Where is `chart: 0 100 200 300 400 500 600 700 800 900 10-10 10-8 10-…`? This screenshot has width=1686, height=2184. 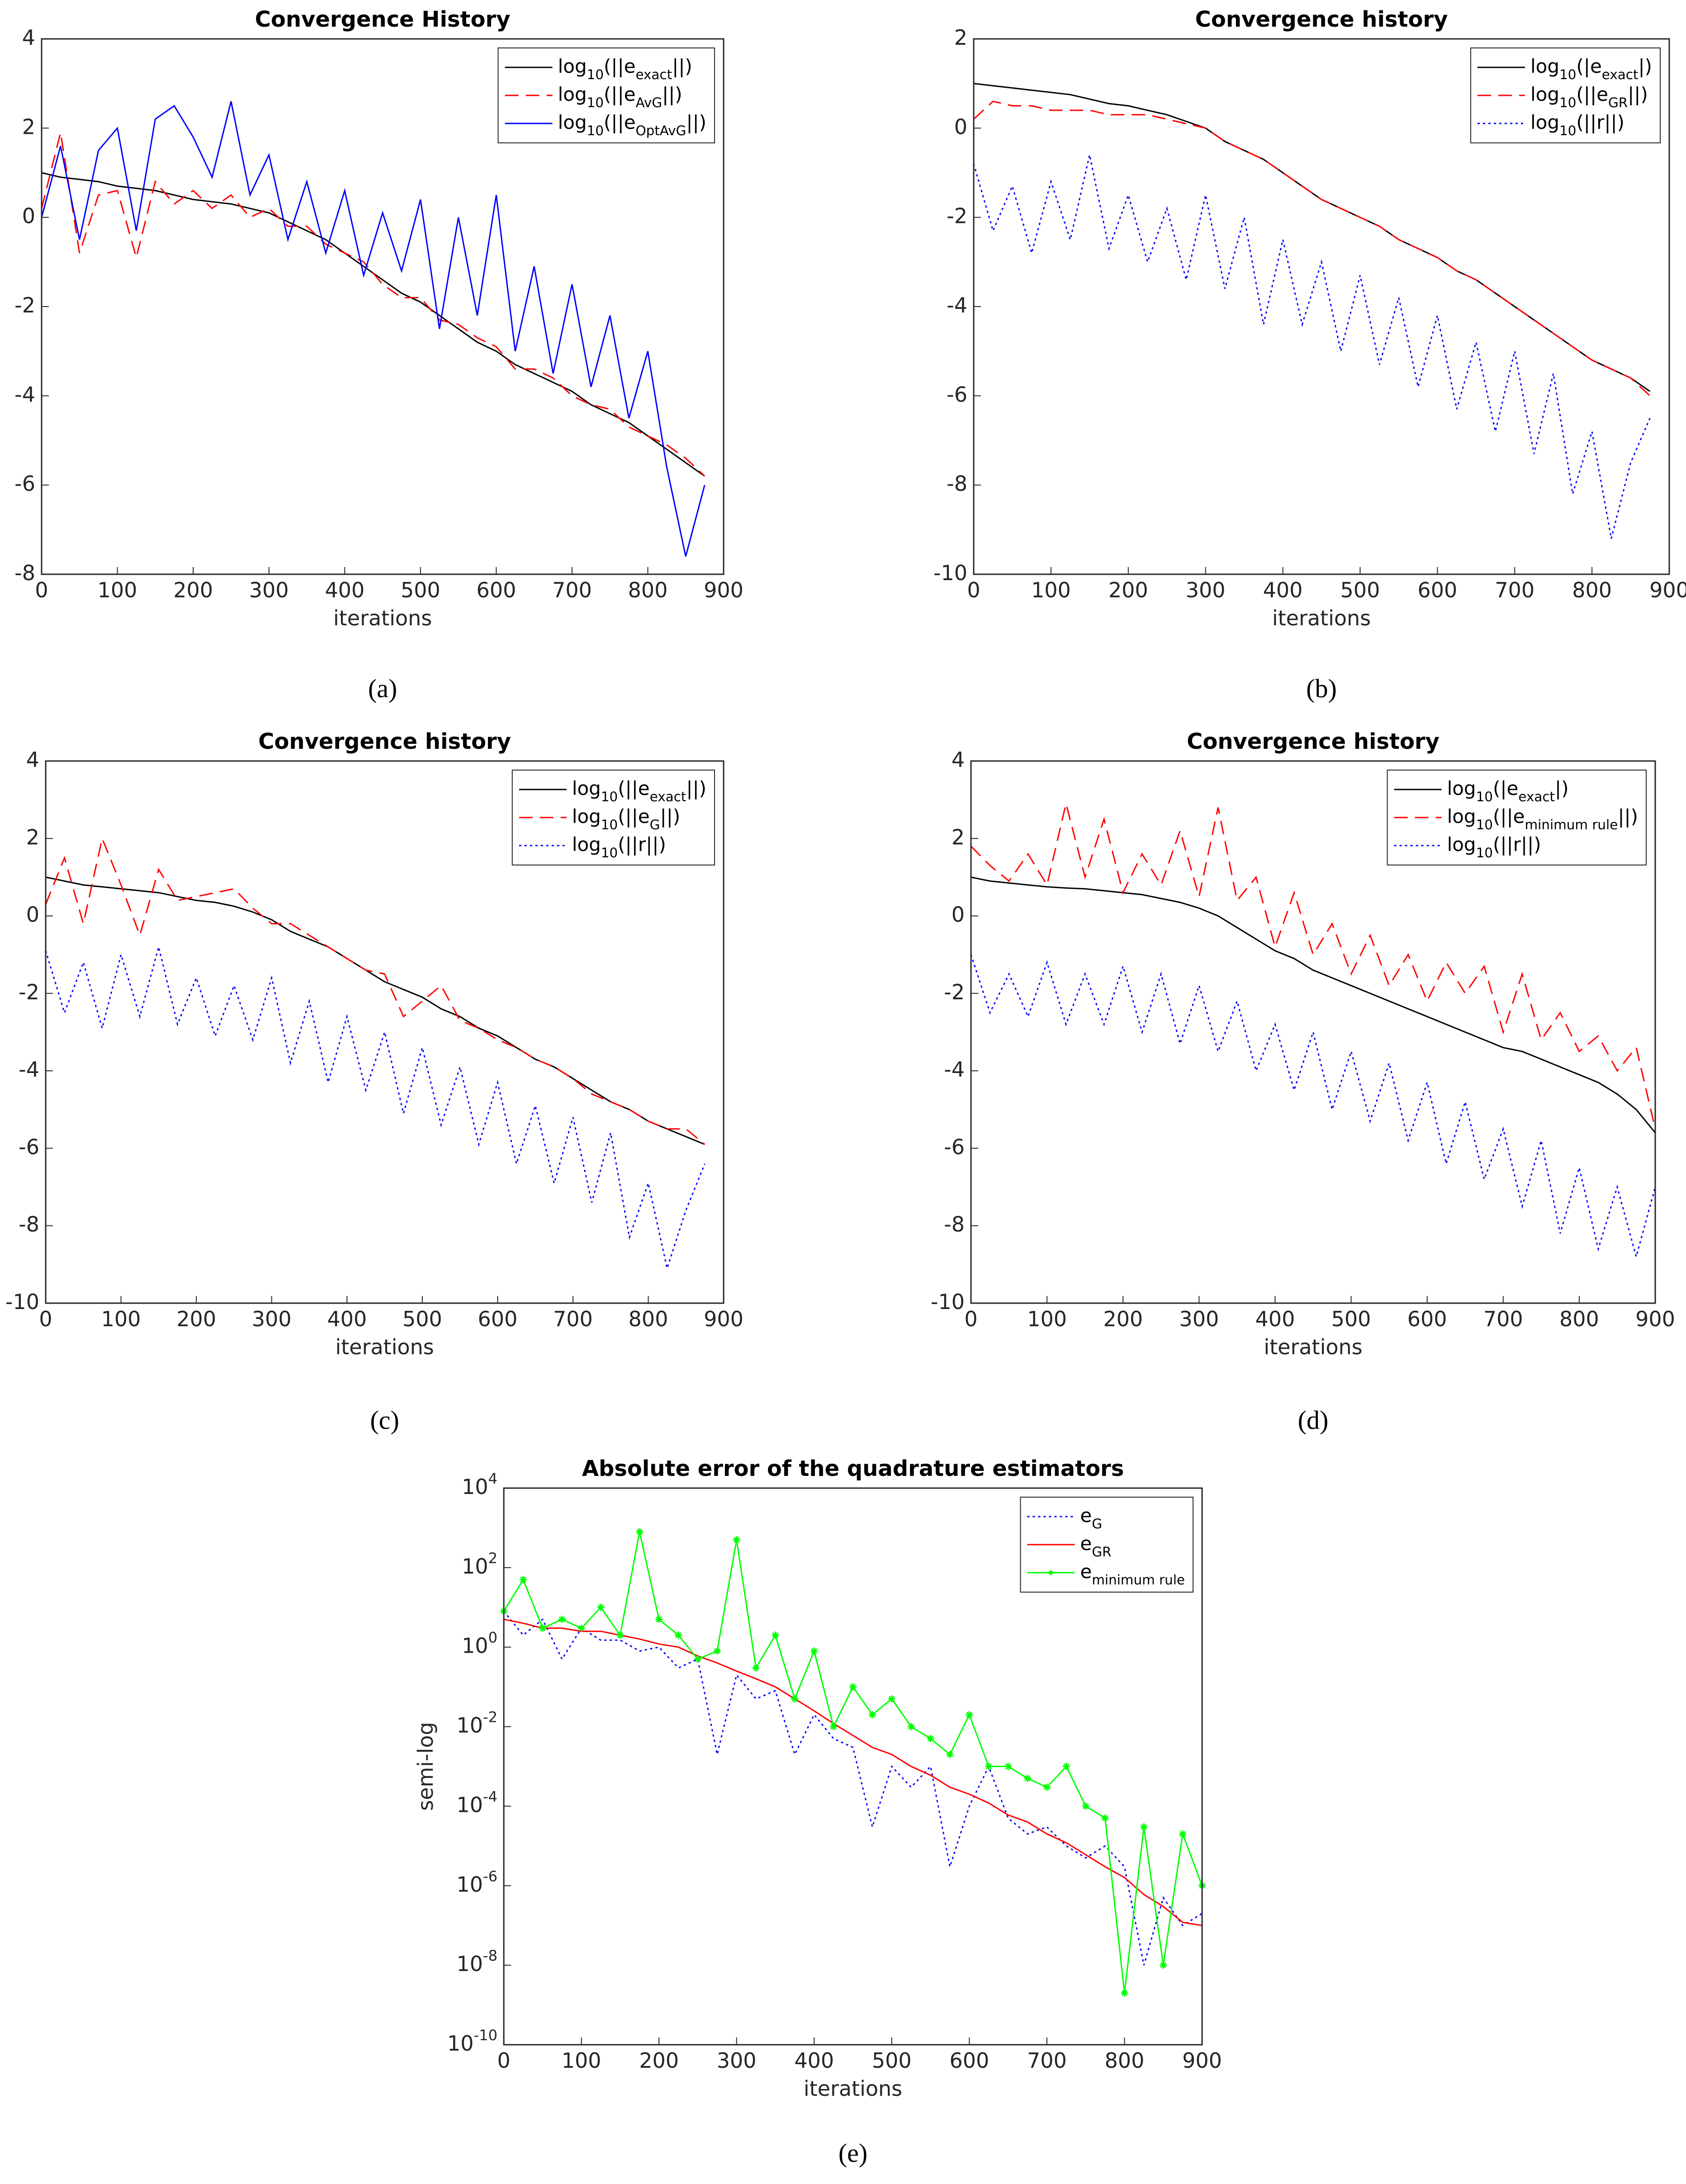
chart: 0 100 200 300 400 500 600 700 800 900 10-10 10-8 10-… is located at coordinates (817, 1779).